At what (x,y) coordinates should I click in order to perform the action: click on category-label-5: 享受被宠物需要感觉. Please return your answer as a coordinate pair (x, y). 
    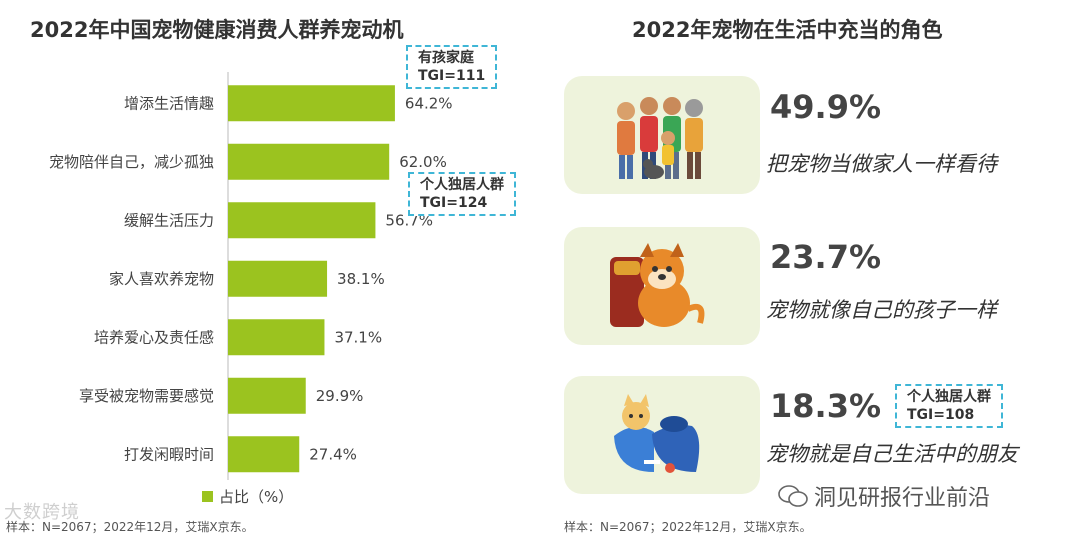
    Looking at the image, I should click on (146, 396).